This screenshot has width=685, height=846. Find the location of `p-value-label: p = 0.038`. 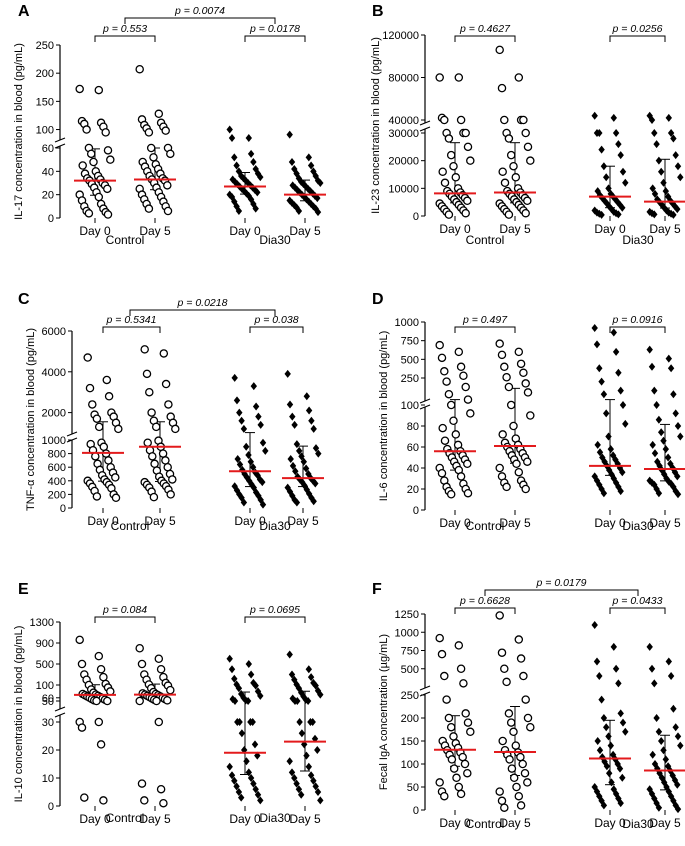

p-value-label: p = 0.038 is located at coordinates (275, 320).